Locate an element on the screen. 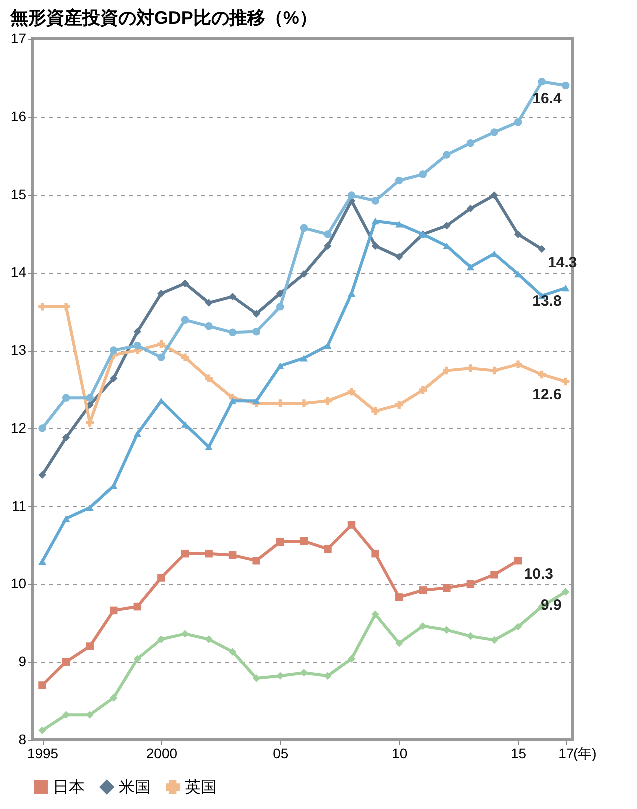 This screenshot has width=637, height=809. annotation: 14.3 is located at coordinates (563, 263).